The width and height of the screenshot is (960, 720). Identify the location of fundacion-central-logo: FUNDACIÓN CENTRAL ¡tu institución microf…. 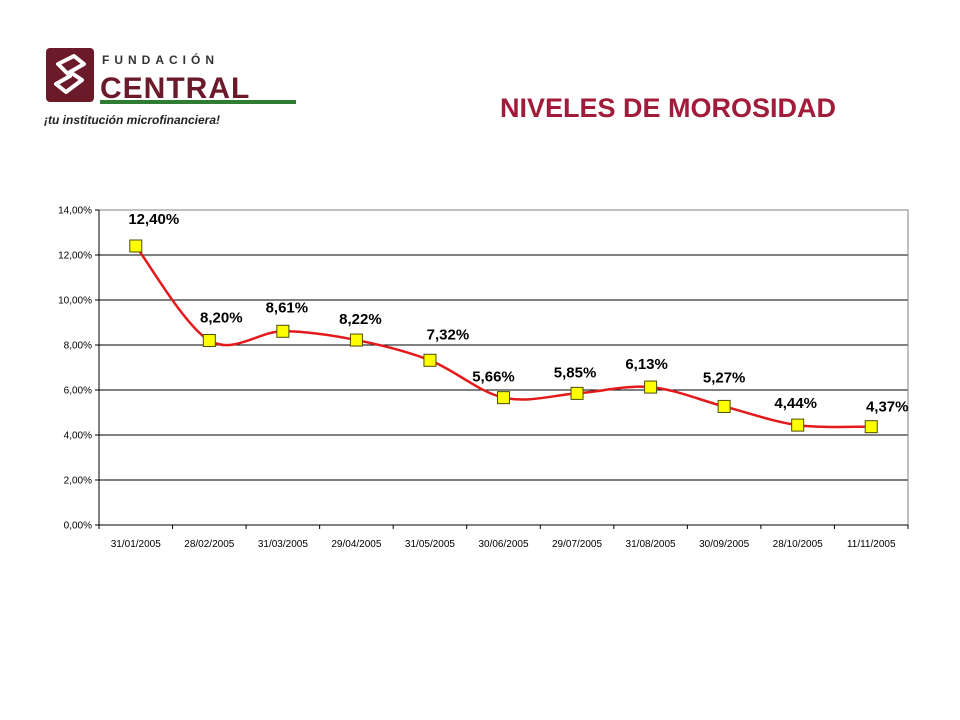
(170, 87).